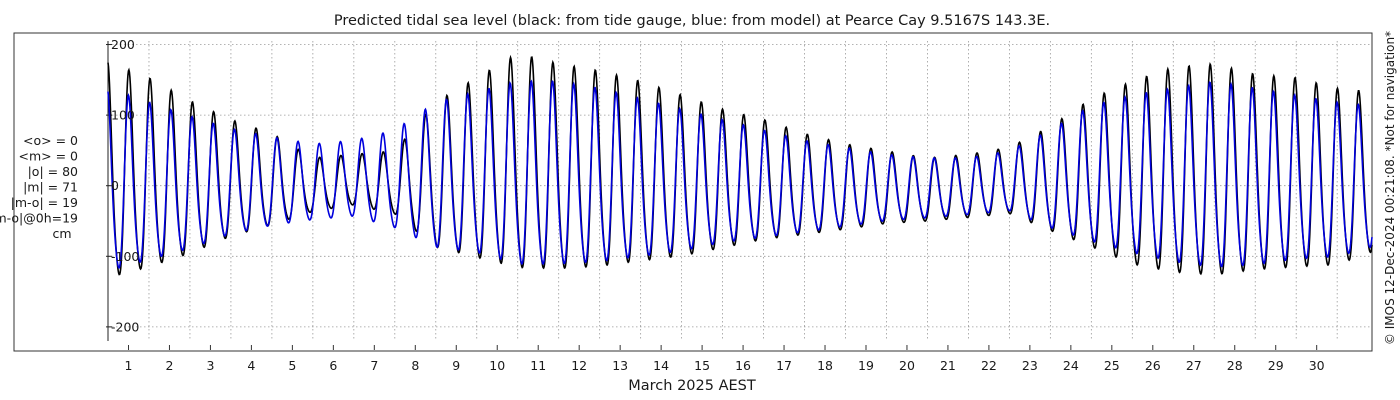  Describe the element at coordinates (692, 386) in the screenshot. I see `x-axis-label: March 2025 AEST` at that location.